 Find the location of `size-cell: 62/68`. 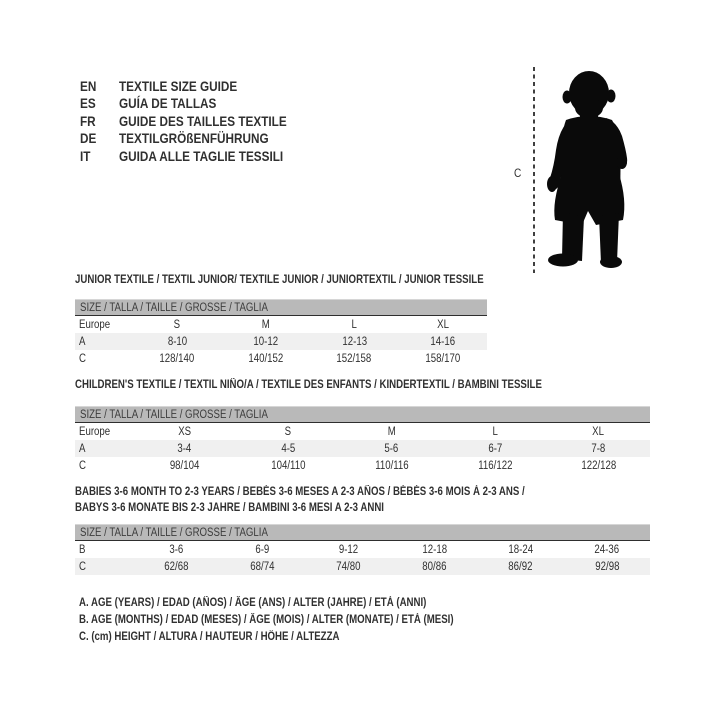

size-cell: 62/68 is located at coordinates (176, 566).